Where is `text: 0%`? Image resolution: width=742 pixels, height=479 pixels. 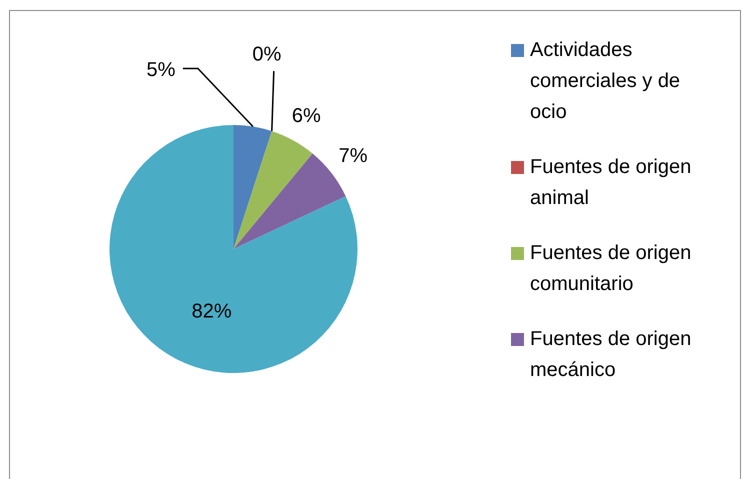 text: 0% is located at coordinates (267, 55).